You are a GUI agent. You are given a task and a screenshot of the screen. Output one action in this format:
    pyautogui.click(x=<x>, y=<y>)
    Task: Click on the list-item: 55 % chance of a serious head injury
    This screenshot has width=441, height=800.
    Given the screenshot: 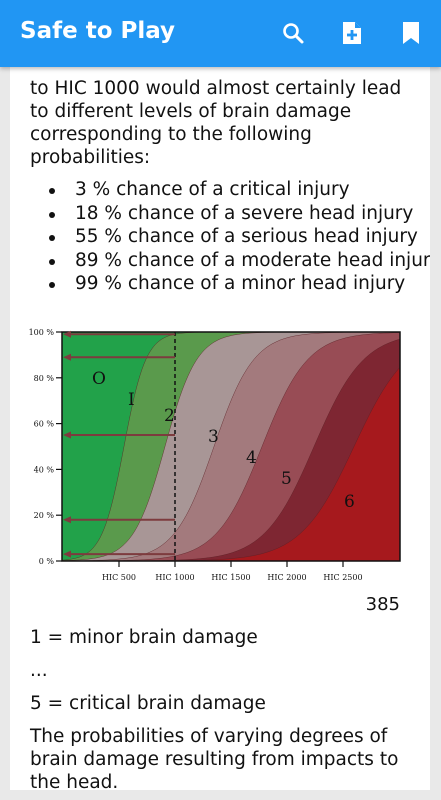 What is the action you would take?
    pyautogui.click(x=220, y=238)
    